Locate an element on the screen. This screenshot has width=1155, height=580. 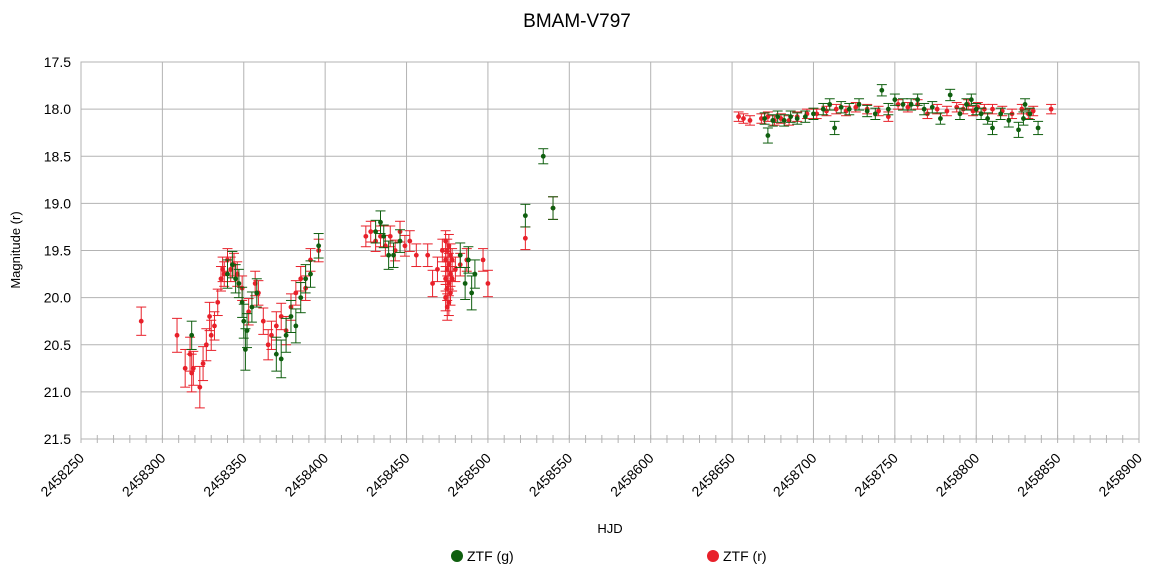
chart-title: BMAM-V797 is located at coordinates (577, 21).